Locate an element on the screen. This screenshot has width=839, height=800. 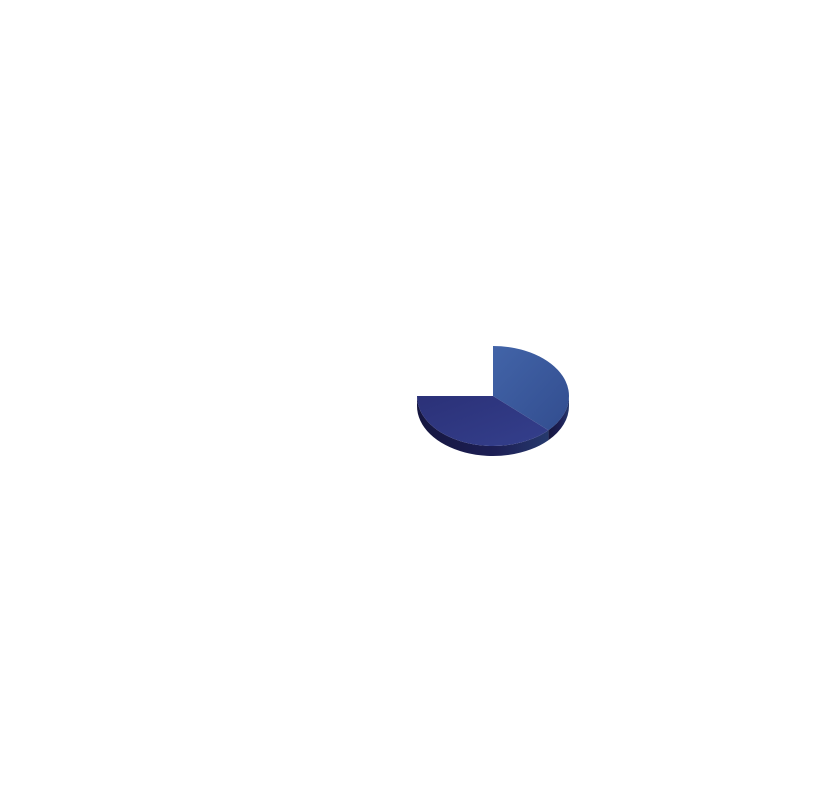
pie-top-layer is located at coordinates (493, 396).